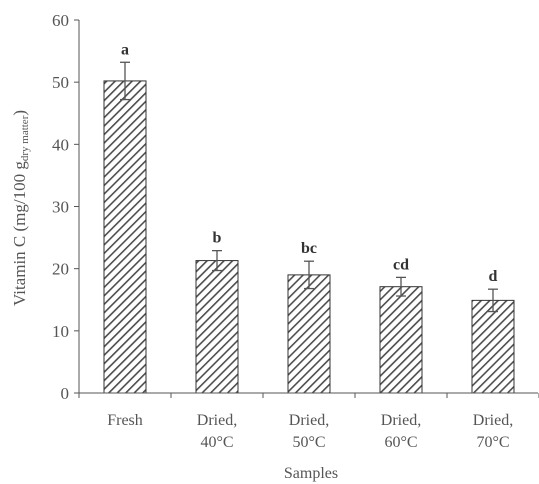  I want to click on y-tick-label: 0, so click(65, 393).